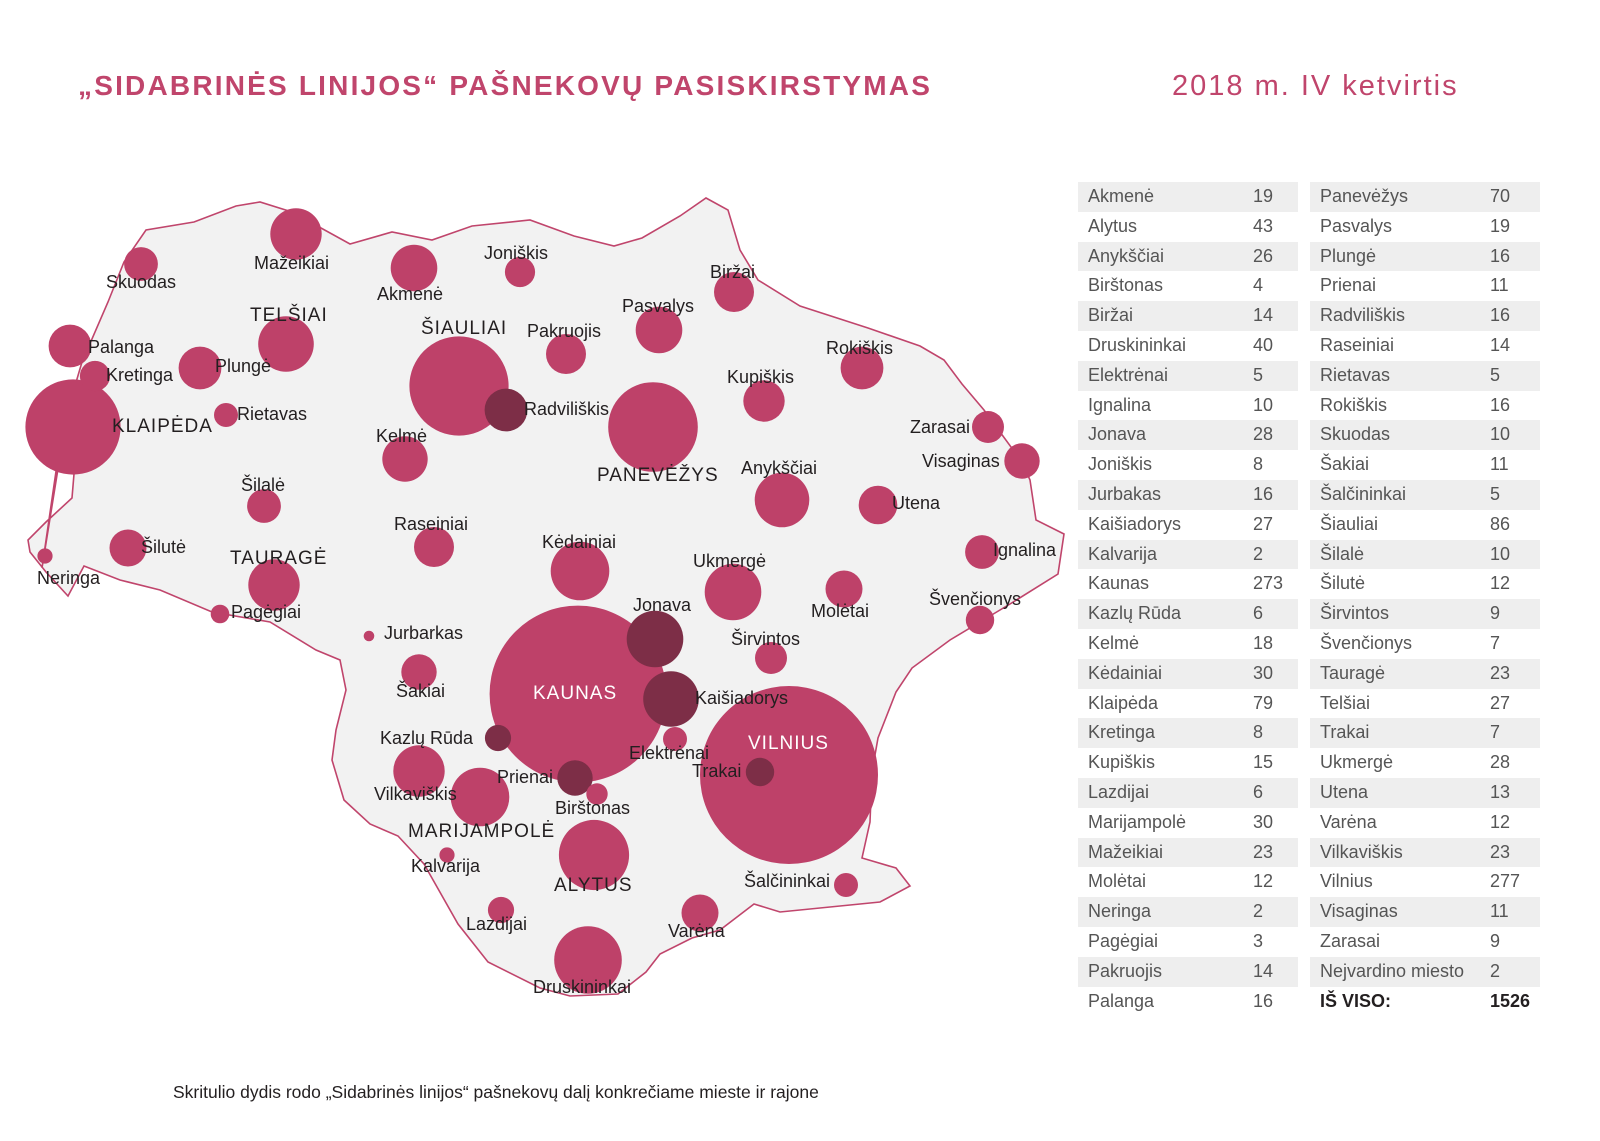 Image resolution: width=1600 pixels, height=1141 pixels. Describe the element at coordinates (1188, 435) in the screenshot. I see `table-row: Jonava 28` at that location.